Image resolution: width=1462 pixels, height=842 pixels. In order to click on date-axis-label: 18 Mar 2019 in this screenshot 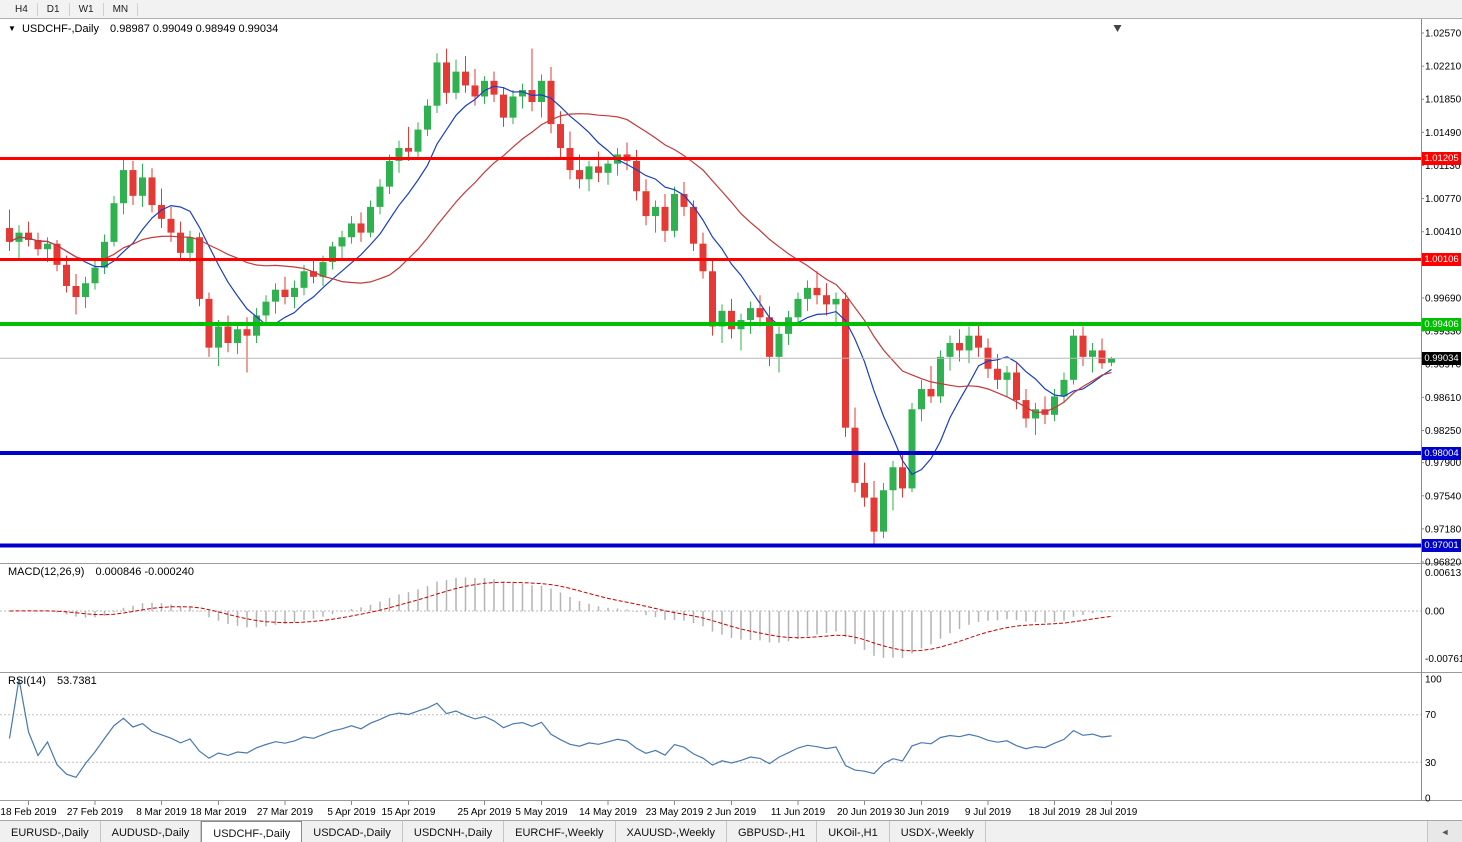, I will do `click(218, 812)`.